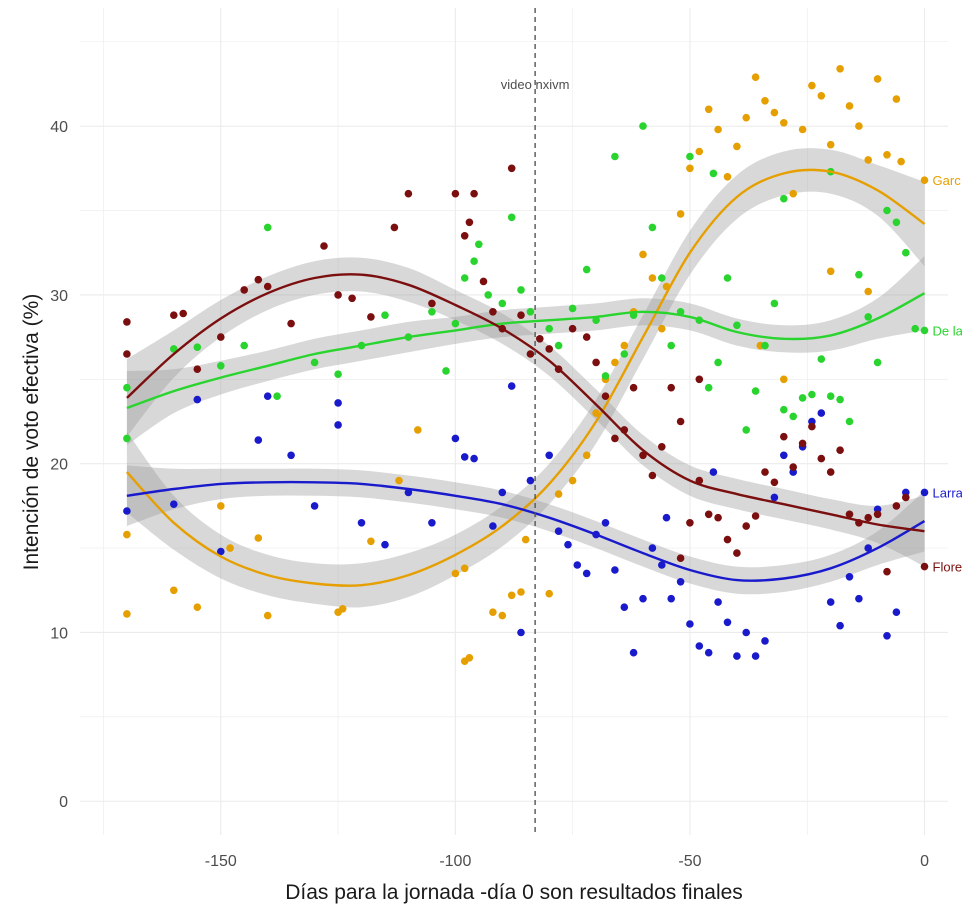 The width and height of the screenshot is (962, 915). Describe the element at coordinates (59, 465) in the screenshot. I see `y-tick-labels: 0 10 20 30 40` at that location.